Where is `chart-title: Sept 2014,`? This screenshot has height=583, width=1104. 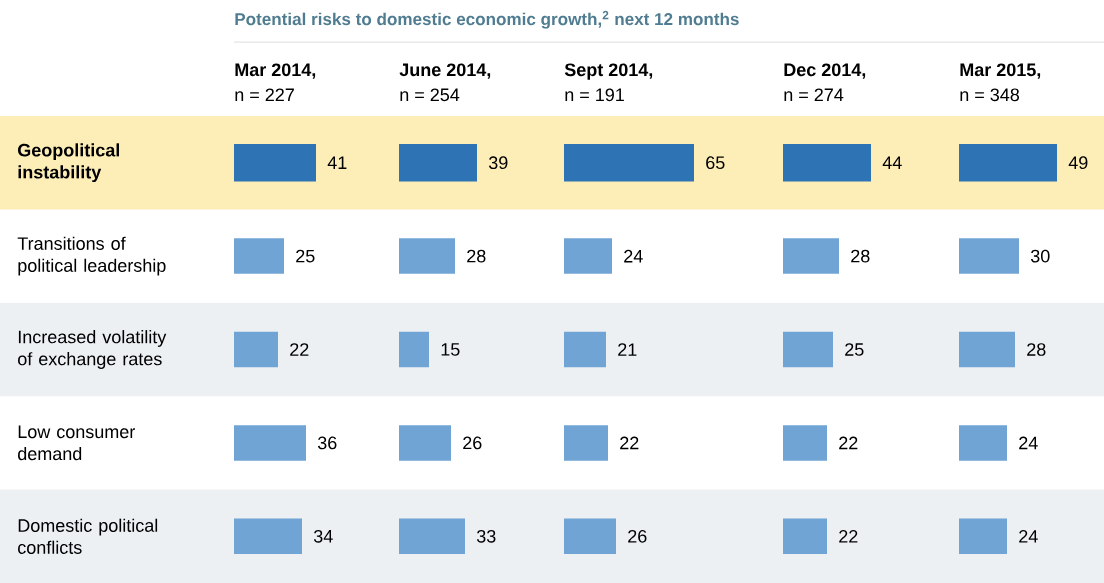
chart-title: Sept 2014, is located at coordinates (608, 71).